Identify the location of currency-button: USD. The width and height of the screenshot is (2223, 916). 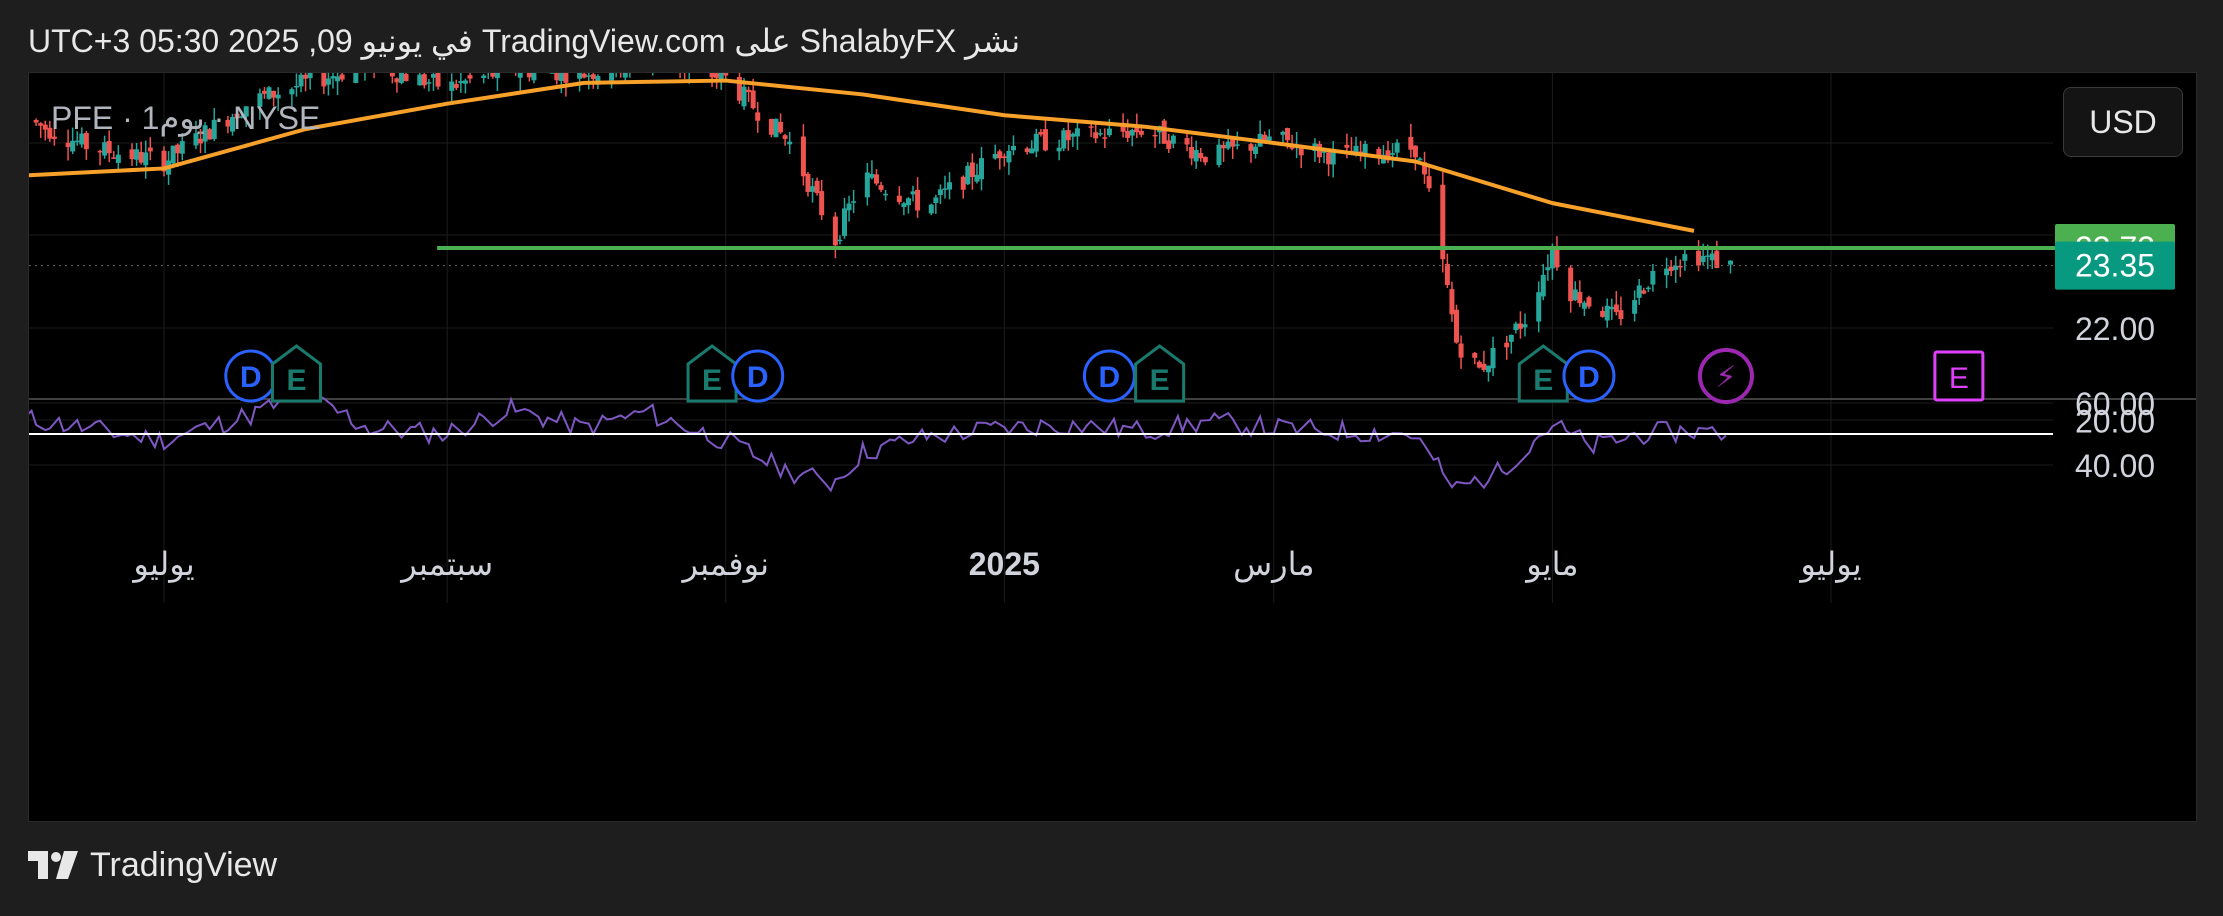
(2123, 122).